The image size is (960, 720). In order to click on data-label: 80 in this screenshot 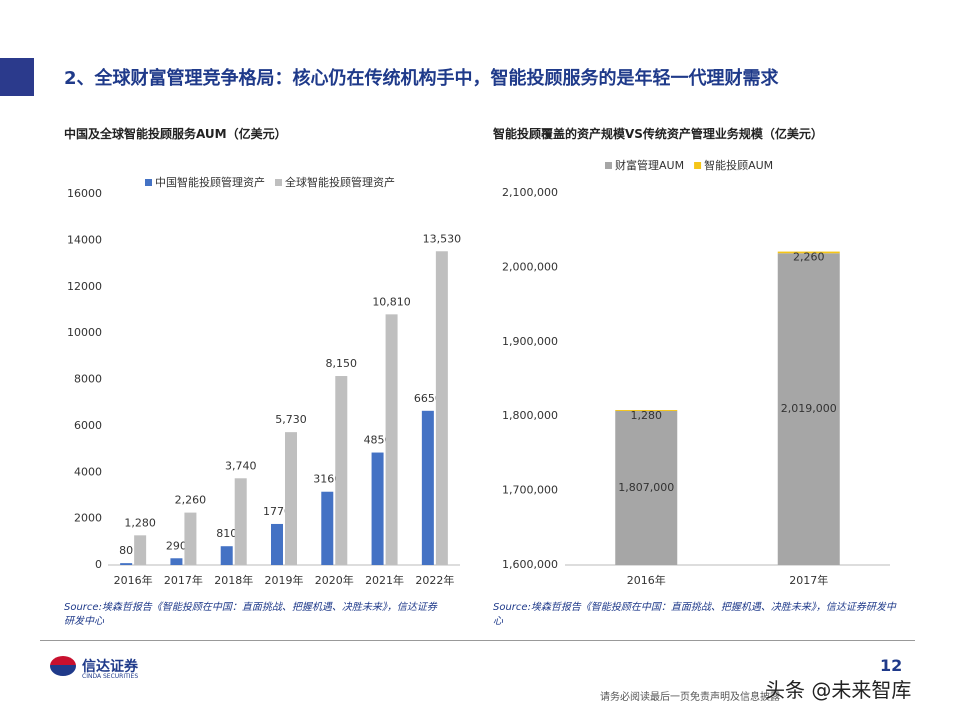, I will do `click(126, 550)`.